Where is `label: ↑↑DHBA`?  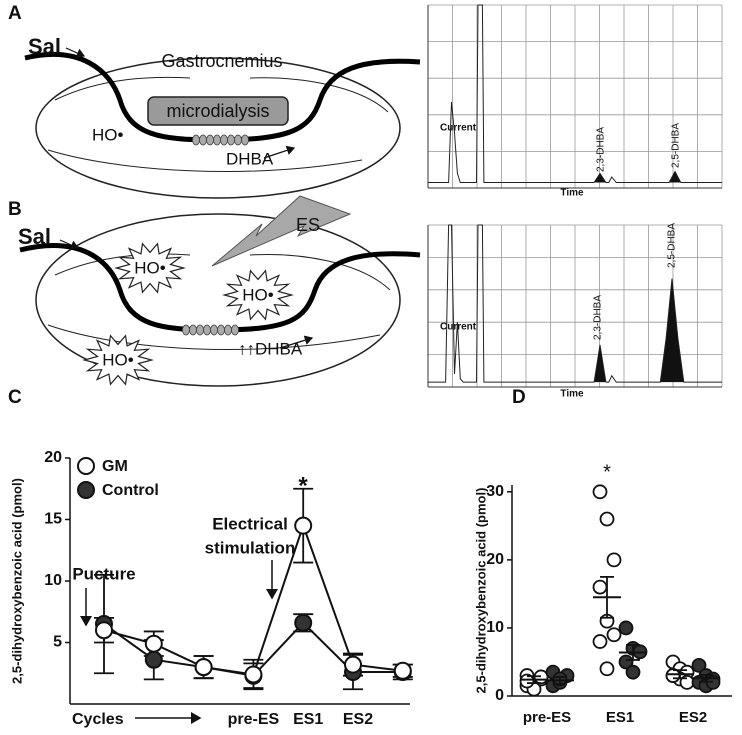 label: ↑↑DHBA is located at coordinates (270, 348).